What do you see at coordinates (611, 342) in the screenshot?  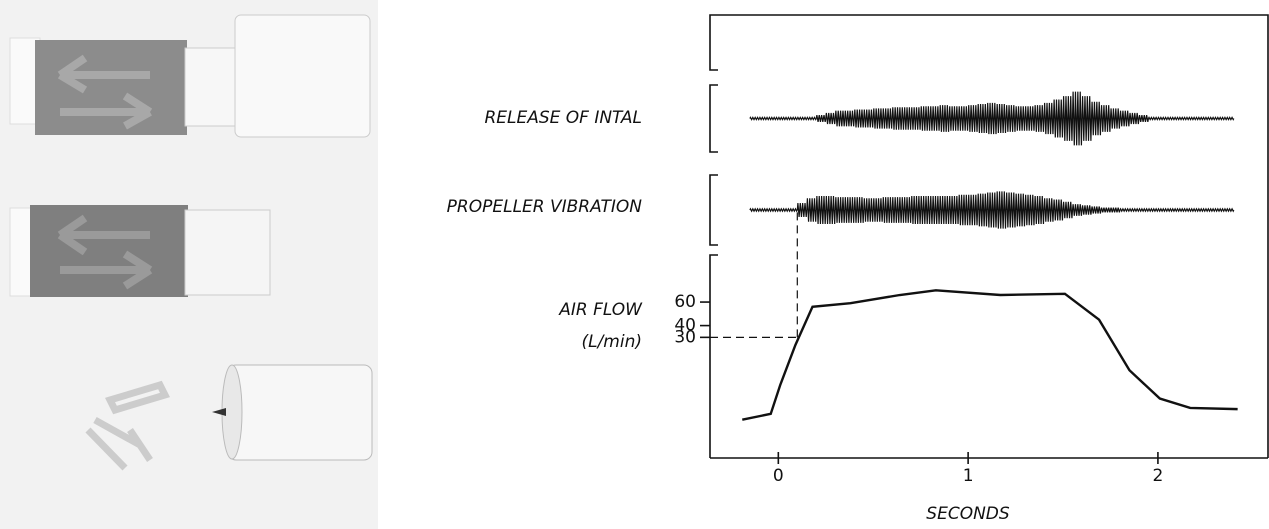 I see `panel-unit: (L/min)` at bounding box center [611, 342].